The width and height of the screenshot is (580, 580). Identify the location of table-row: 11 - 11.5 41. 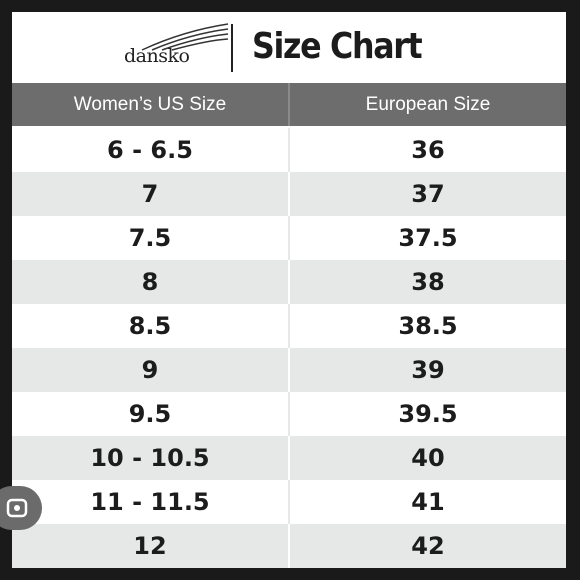
(289, 502).